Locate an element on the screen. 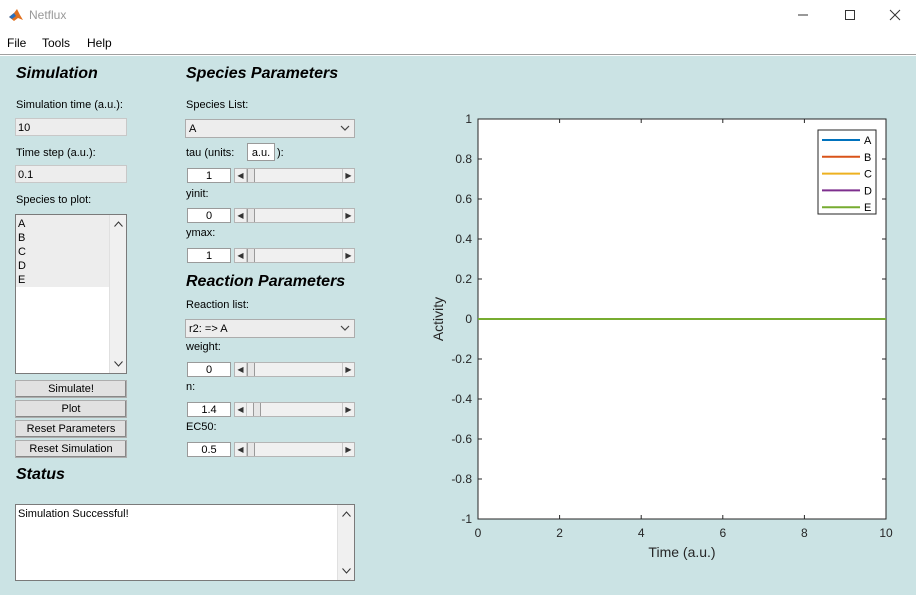  y-tick-label: 0.8 is located at coordinates (463, 159).